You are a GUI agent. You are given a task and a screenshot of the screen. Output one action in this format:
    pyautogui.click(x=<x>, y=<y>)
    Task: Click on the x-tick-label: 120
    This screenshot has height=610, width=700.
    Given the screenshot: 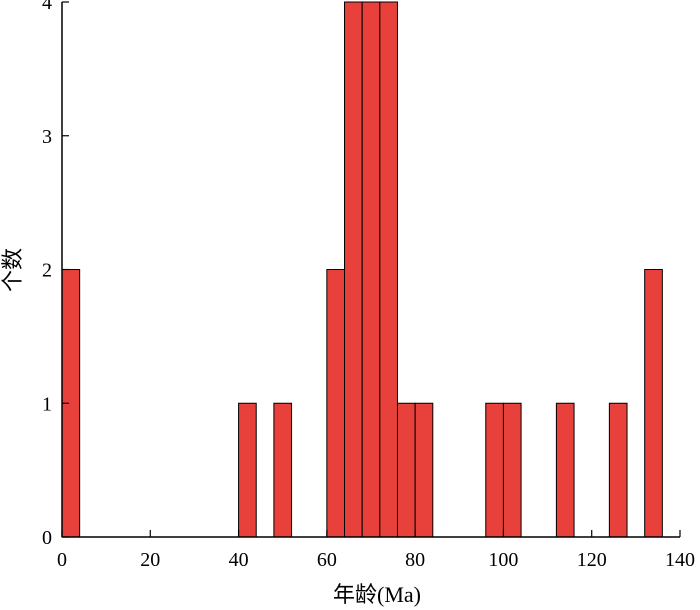 What is the action you would take?
    pyautogui.click(x=592, y=560)
    